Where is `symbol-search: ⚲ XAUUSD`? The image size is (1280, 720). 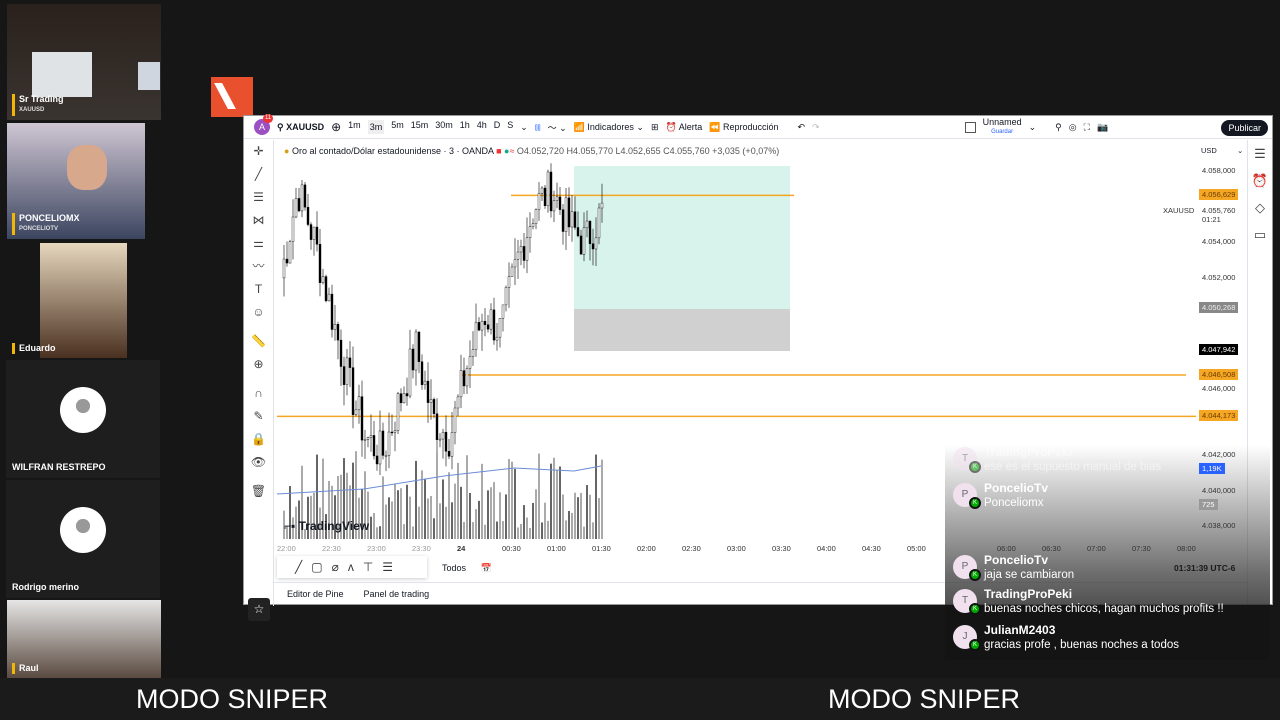
symbol-search: ⚲ XAUUSD is located at coordinates (301, 126).